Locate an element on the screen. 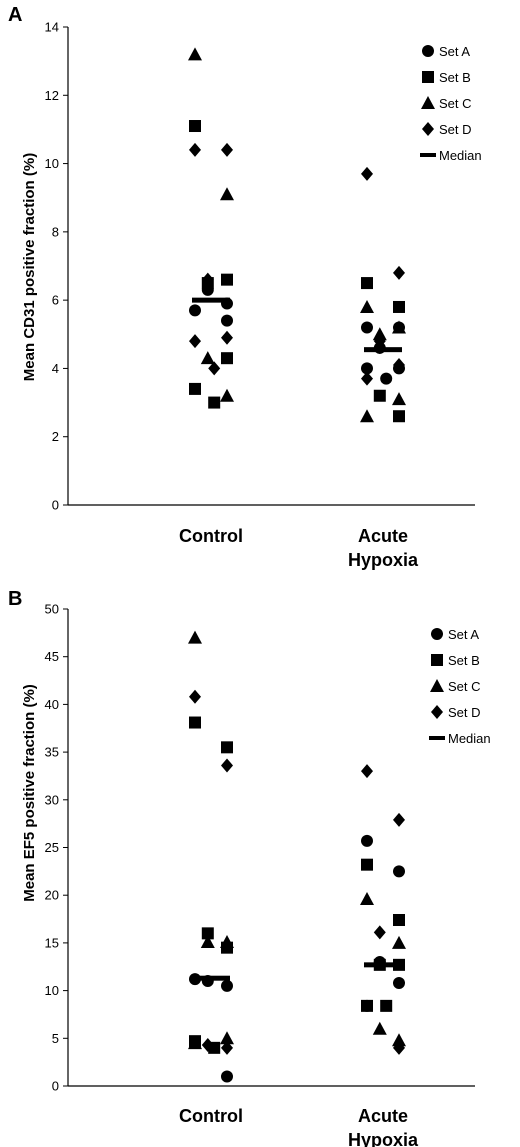  y-tick-label: 4 is located at coordinates (55, 368).